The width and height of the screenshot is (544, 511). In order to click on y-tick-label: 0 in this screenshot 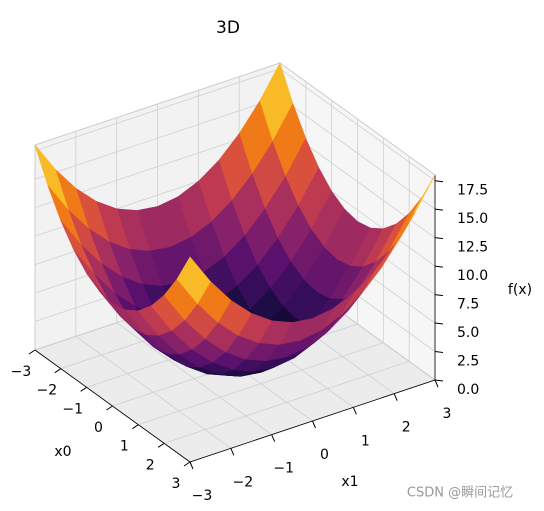, I will do `click(324, 455)`.